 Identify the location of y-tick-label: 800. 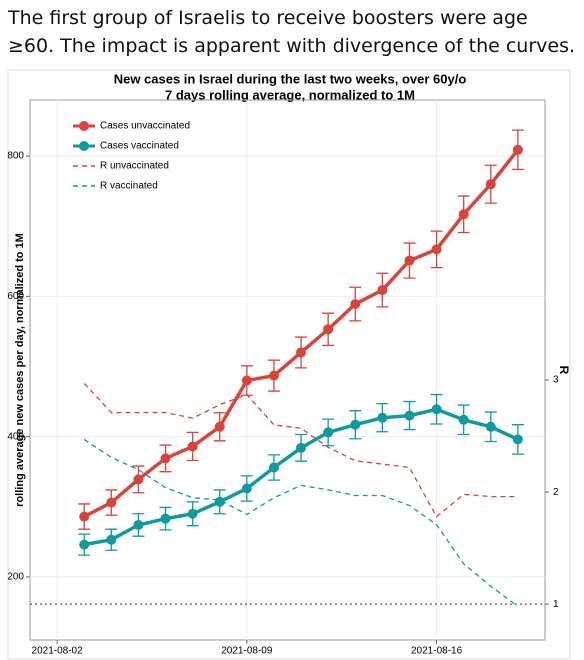
(15, 156).